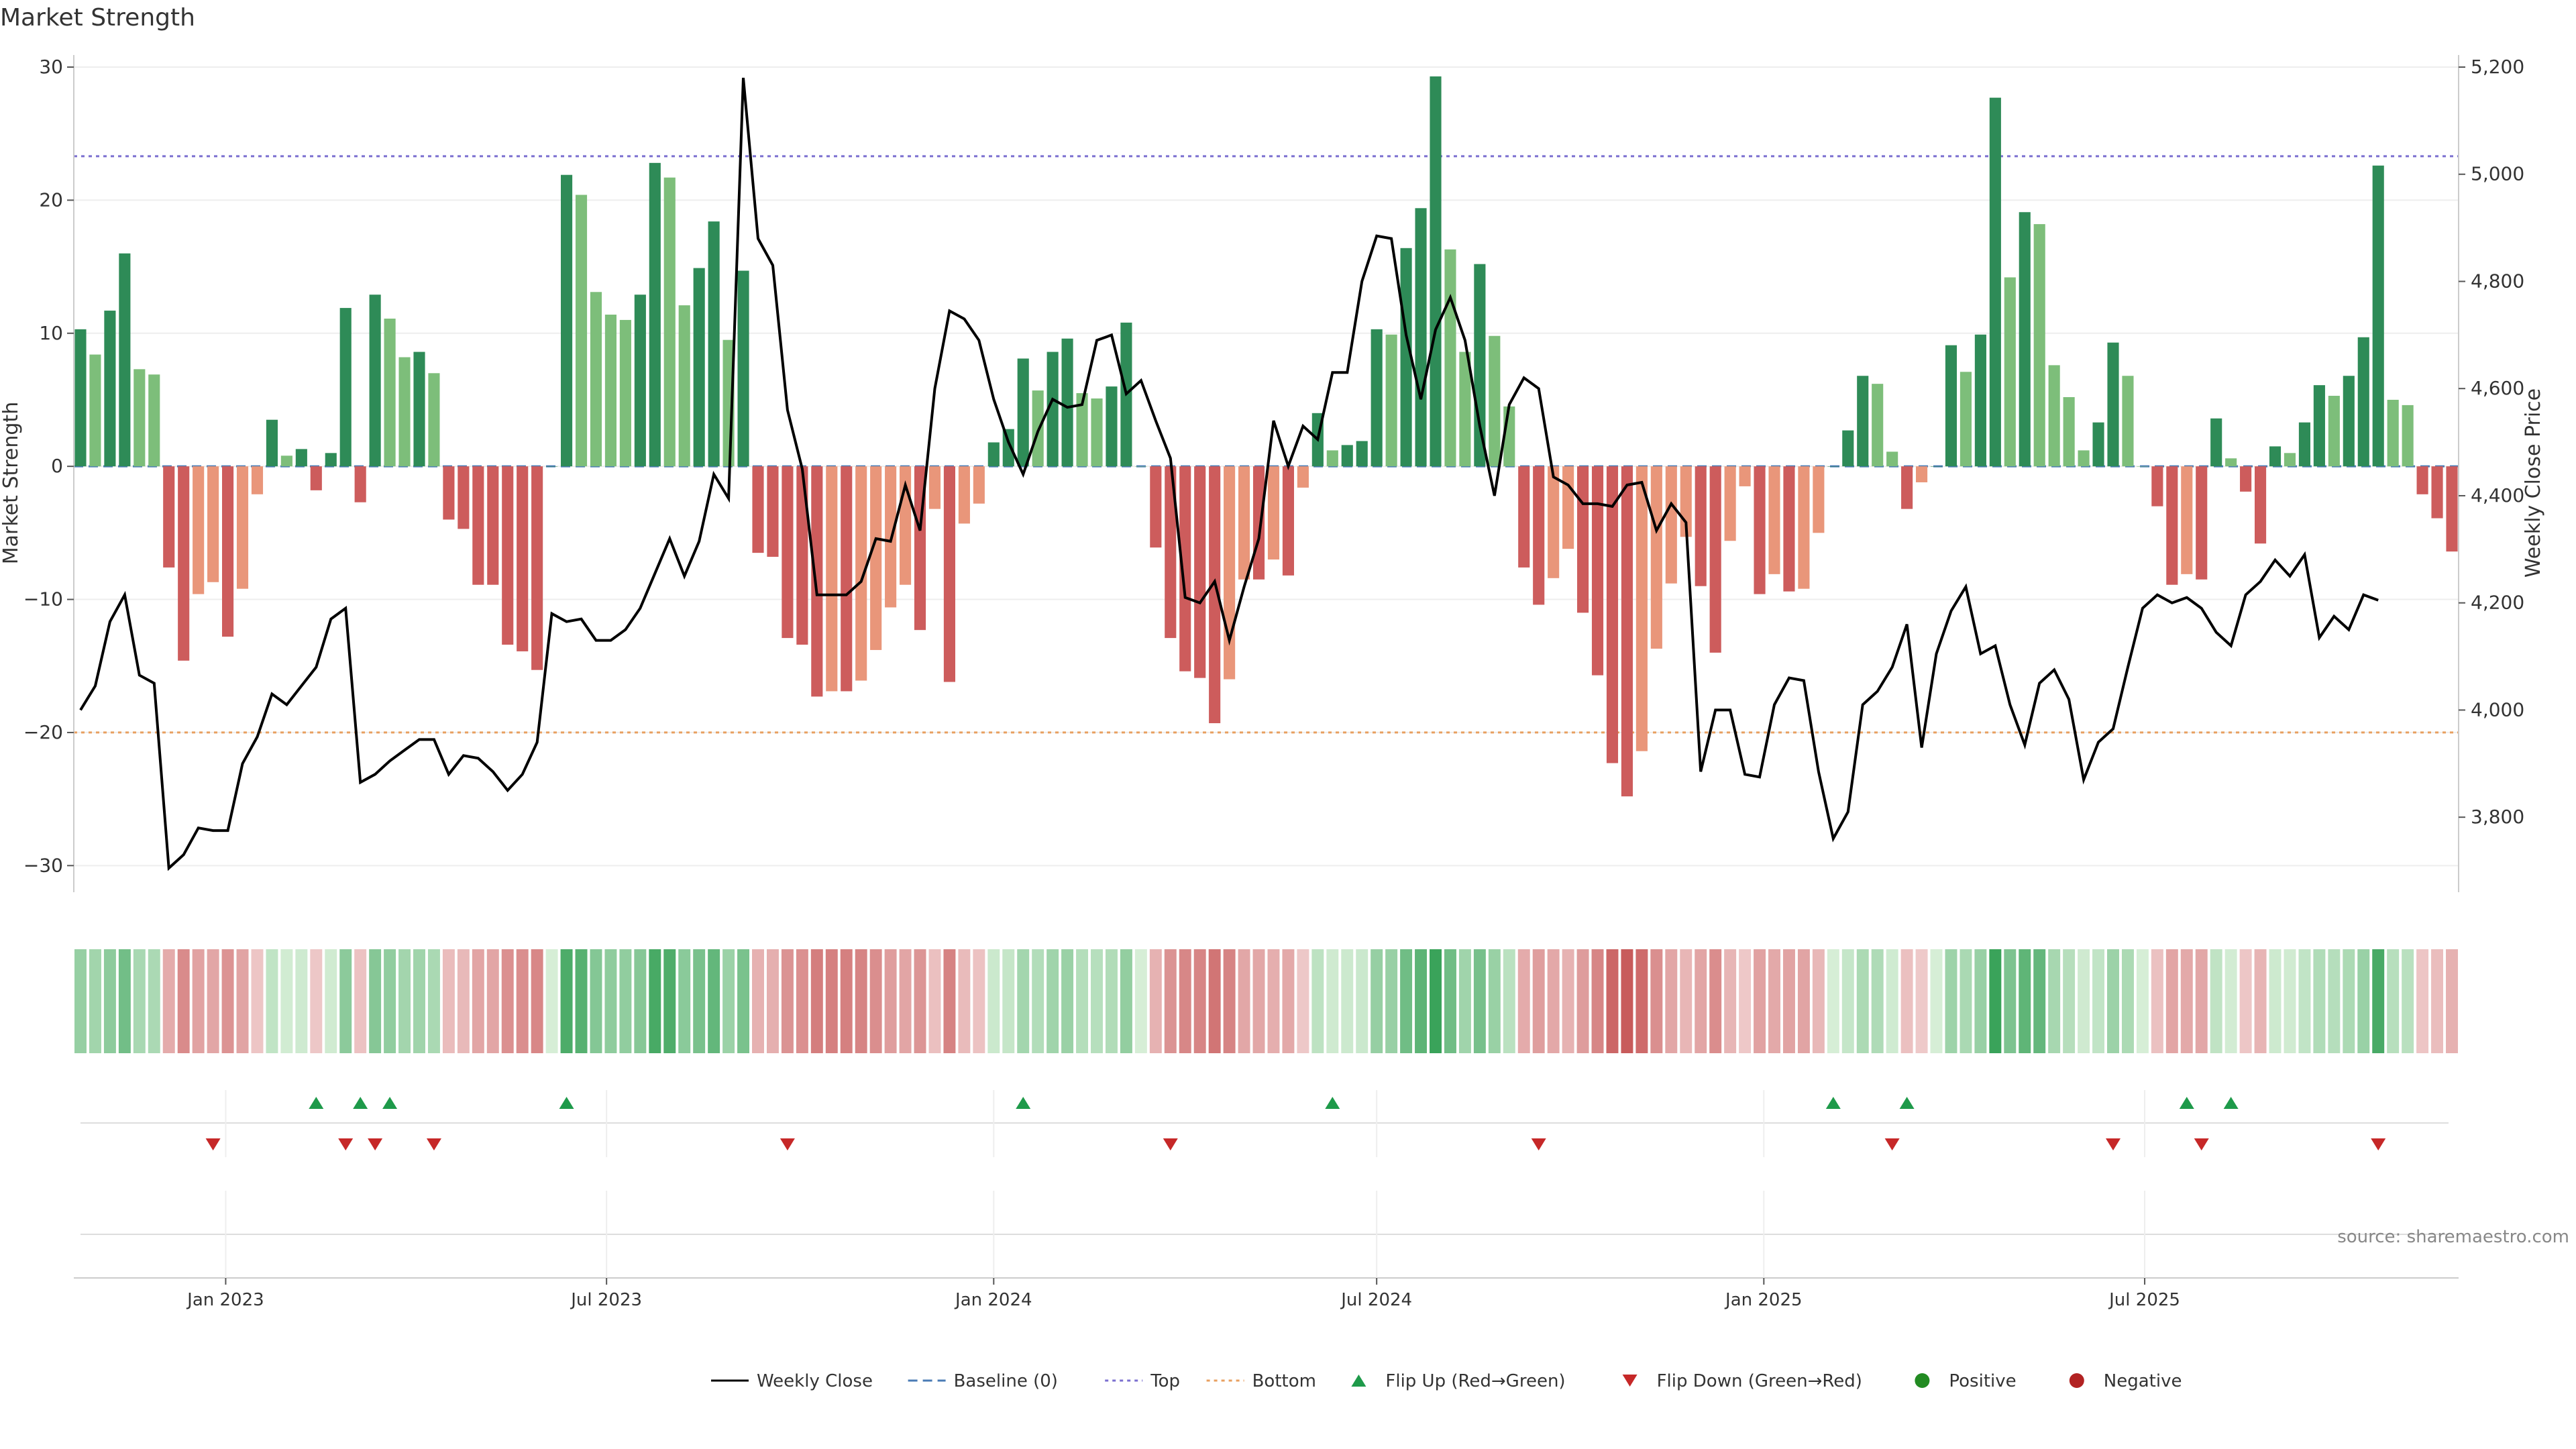 Image resolution: width=2576 pixels, height=1449 pixels. I want to click on right-tick-label: 3,800, so click(2497, 817).